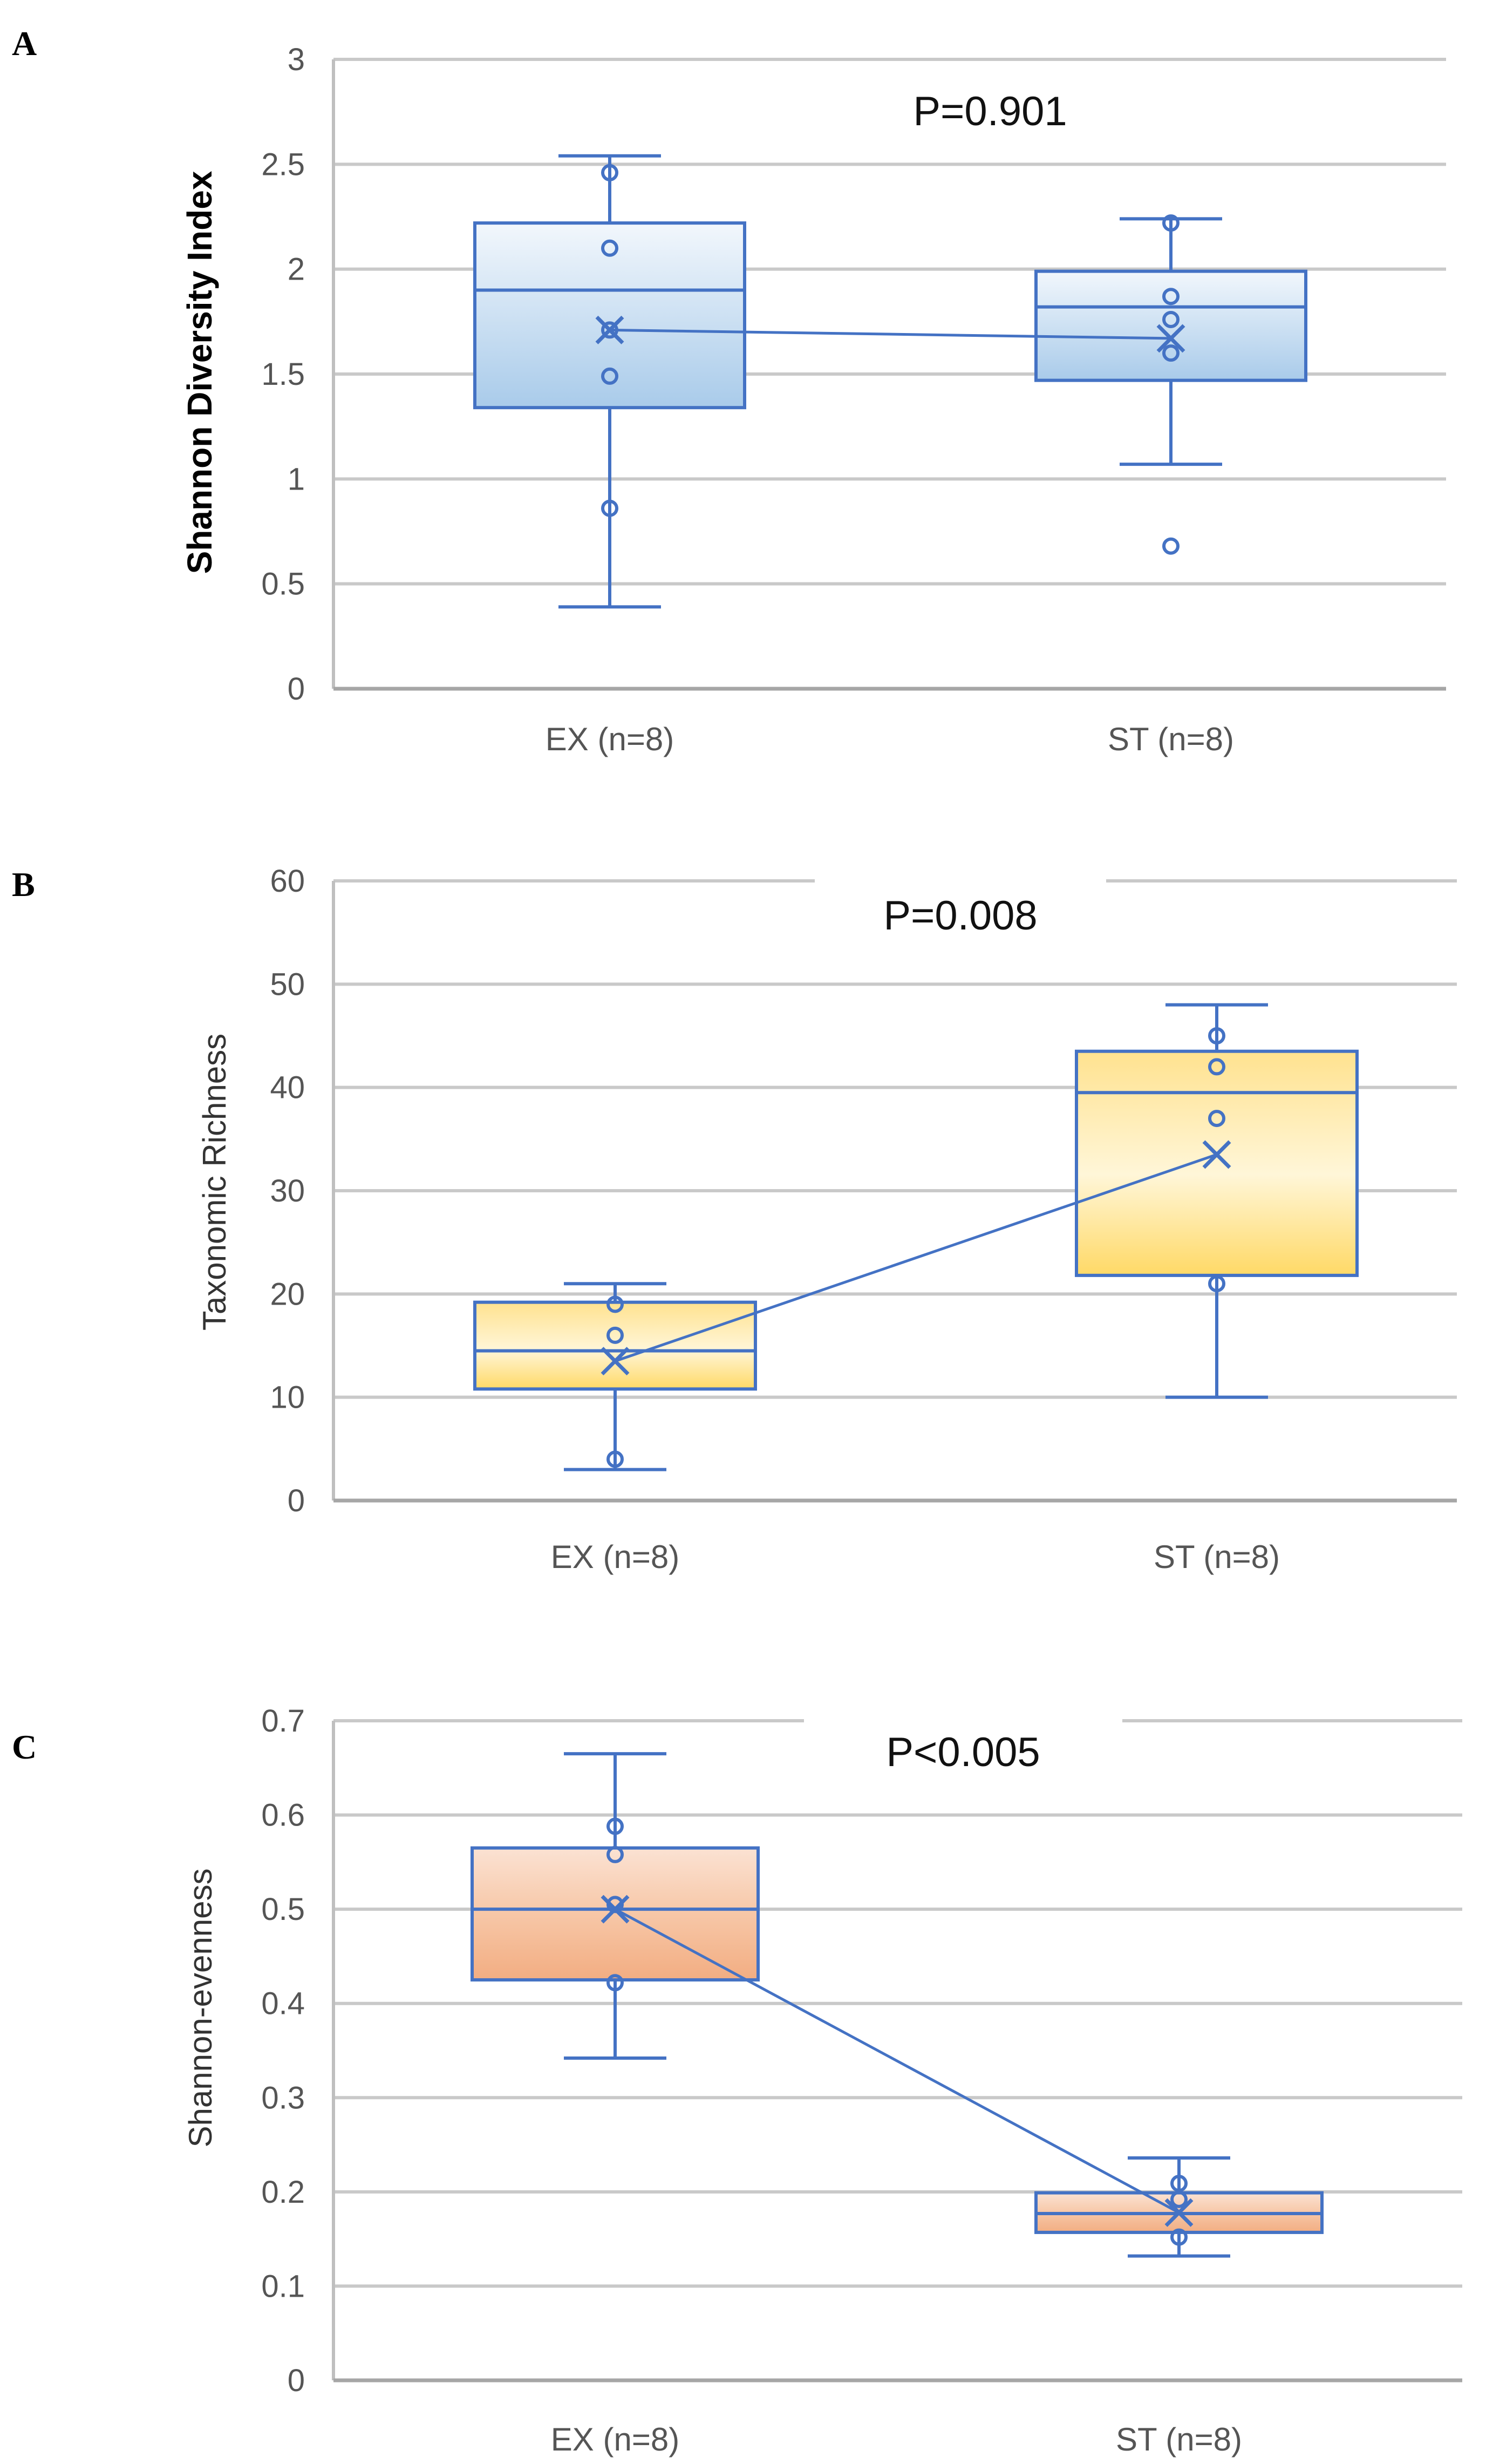 This screenshot has height=2464, width=1486. What do you see at coordinates (283, 2192) in the screenshot?
I see `y-tick-label: 0.2` at bounding box center [283, 2192].